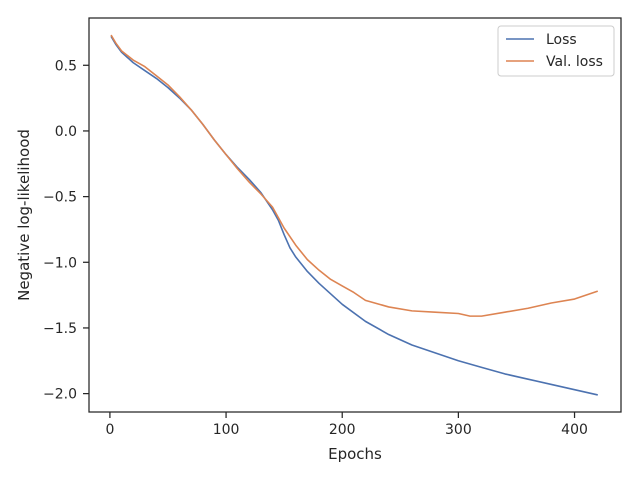 Image resolution: width=640 pixels, height=480 pixels. What do you see at coordinates (355, 454) in the screenshot?
I see `x-axis-label: Epochs` at bounding box center [355, 454].